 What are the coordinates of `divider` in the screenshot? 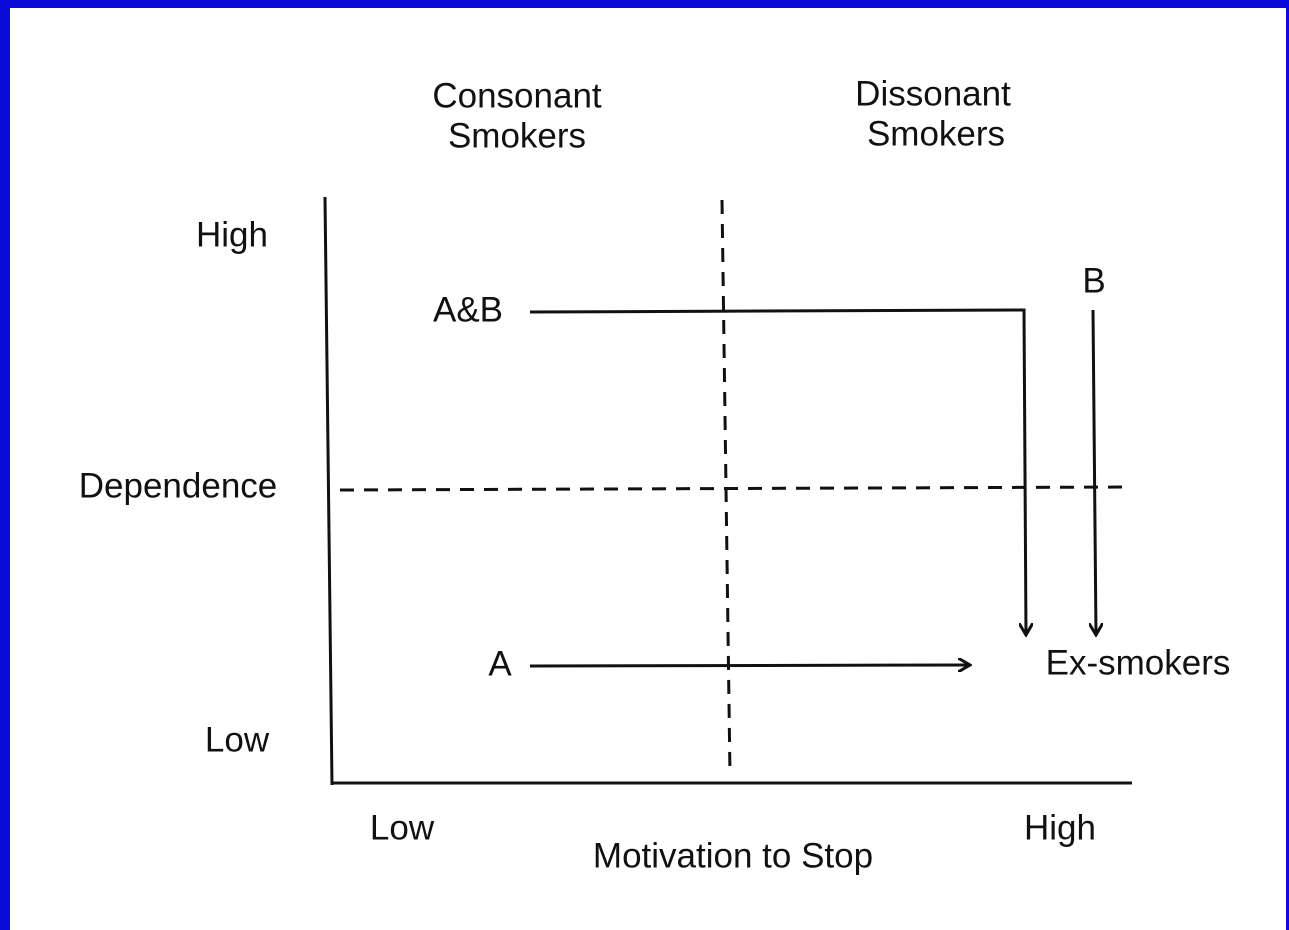 It's located at (735, 488).